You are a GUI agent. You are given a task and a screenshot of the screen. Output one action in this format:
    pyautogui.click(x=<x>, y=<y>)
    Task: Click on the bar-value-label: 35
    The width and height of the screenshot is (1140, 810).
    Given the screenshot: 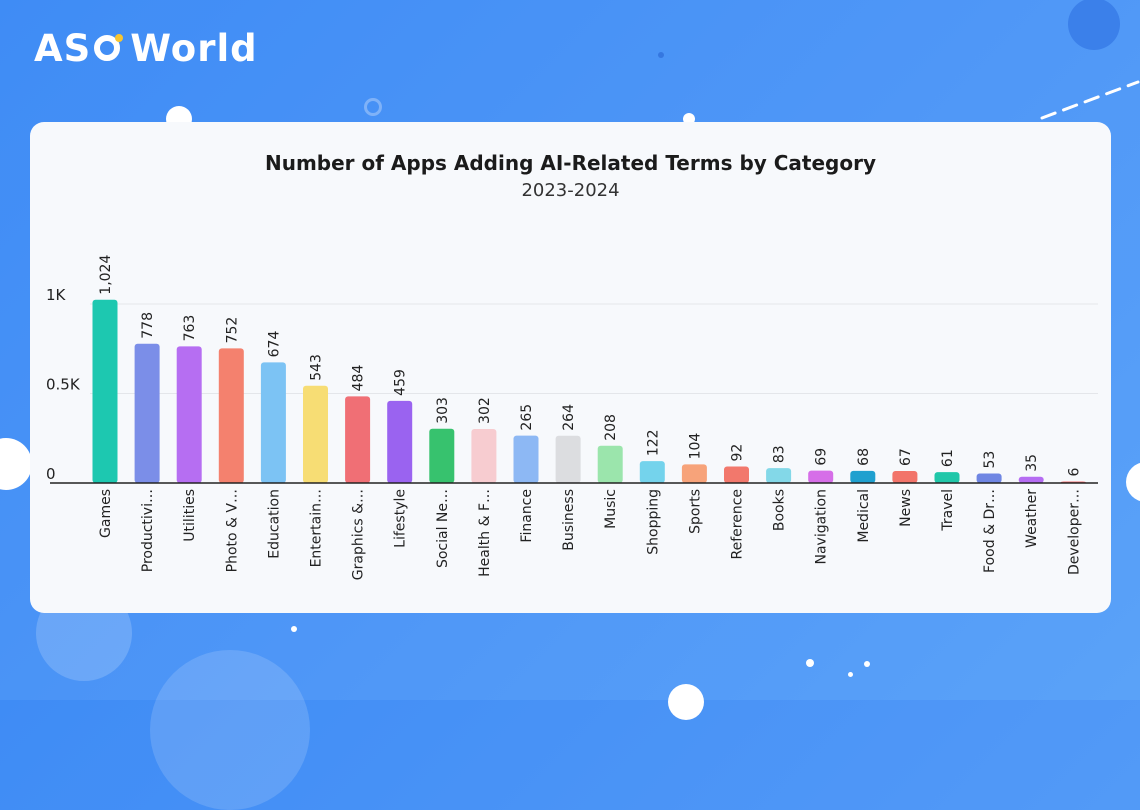 What is the action you would take?
    pyautogui.click(x=1032, y=463)
    